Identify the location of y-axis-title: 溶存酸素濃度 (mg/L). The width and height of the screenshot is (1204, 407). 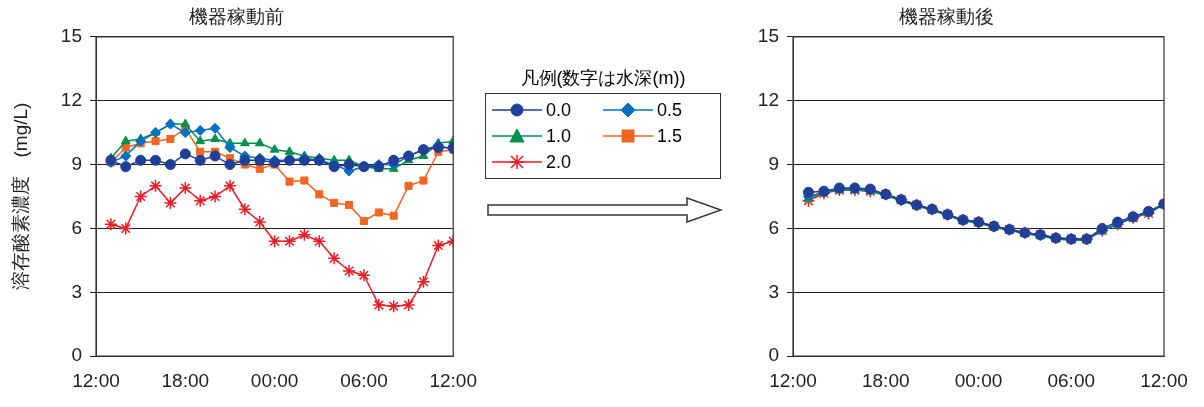
(20, 196).